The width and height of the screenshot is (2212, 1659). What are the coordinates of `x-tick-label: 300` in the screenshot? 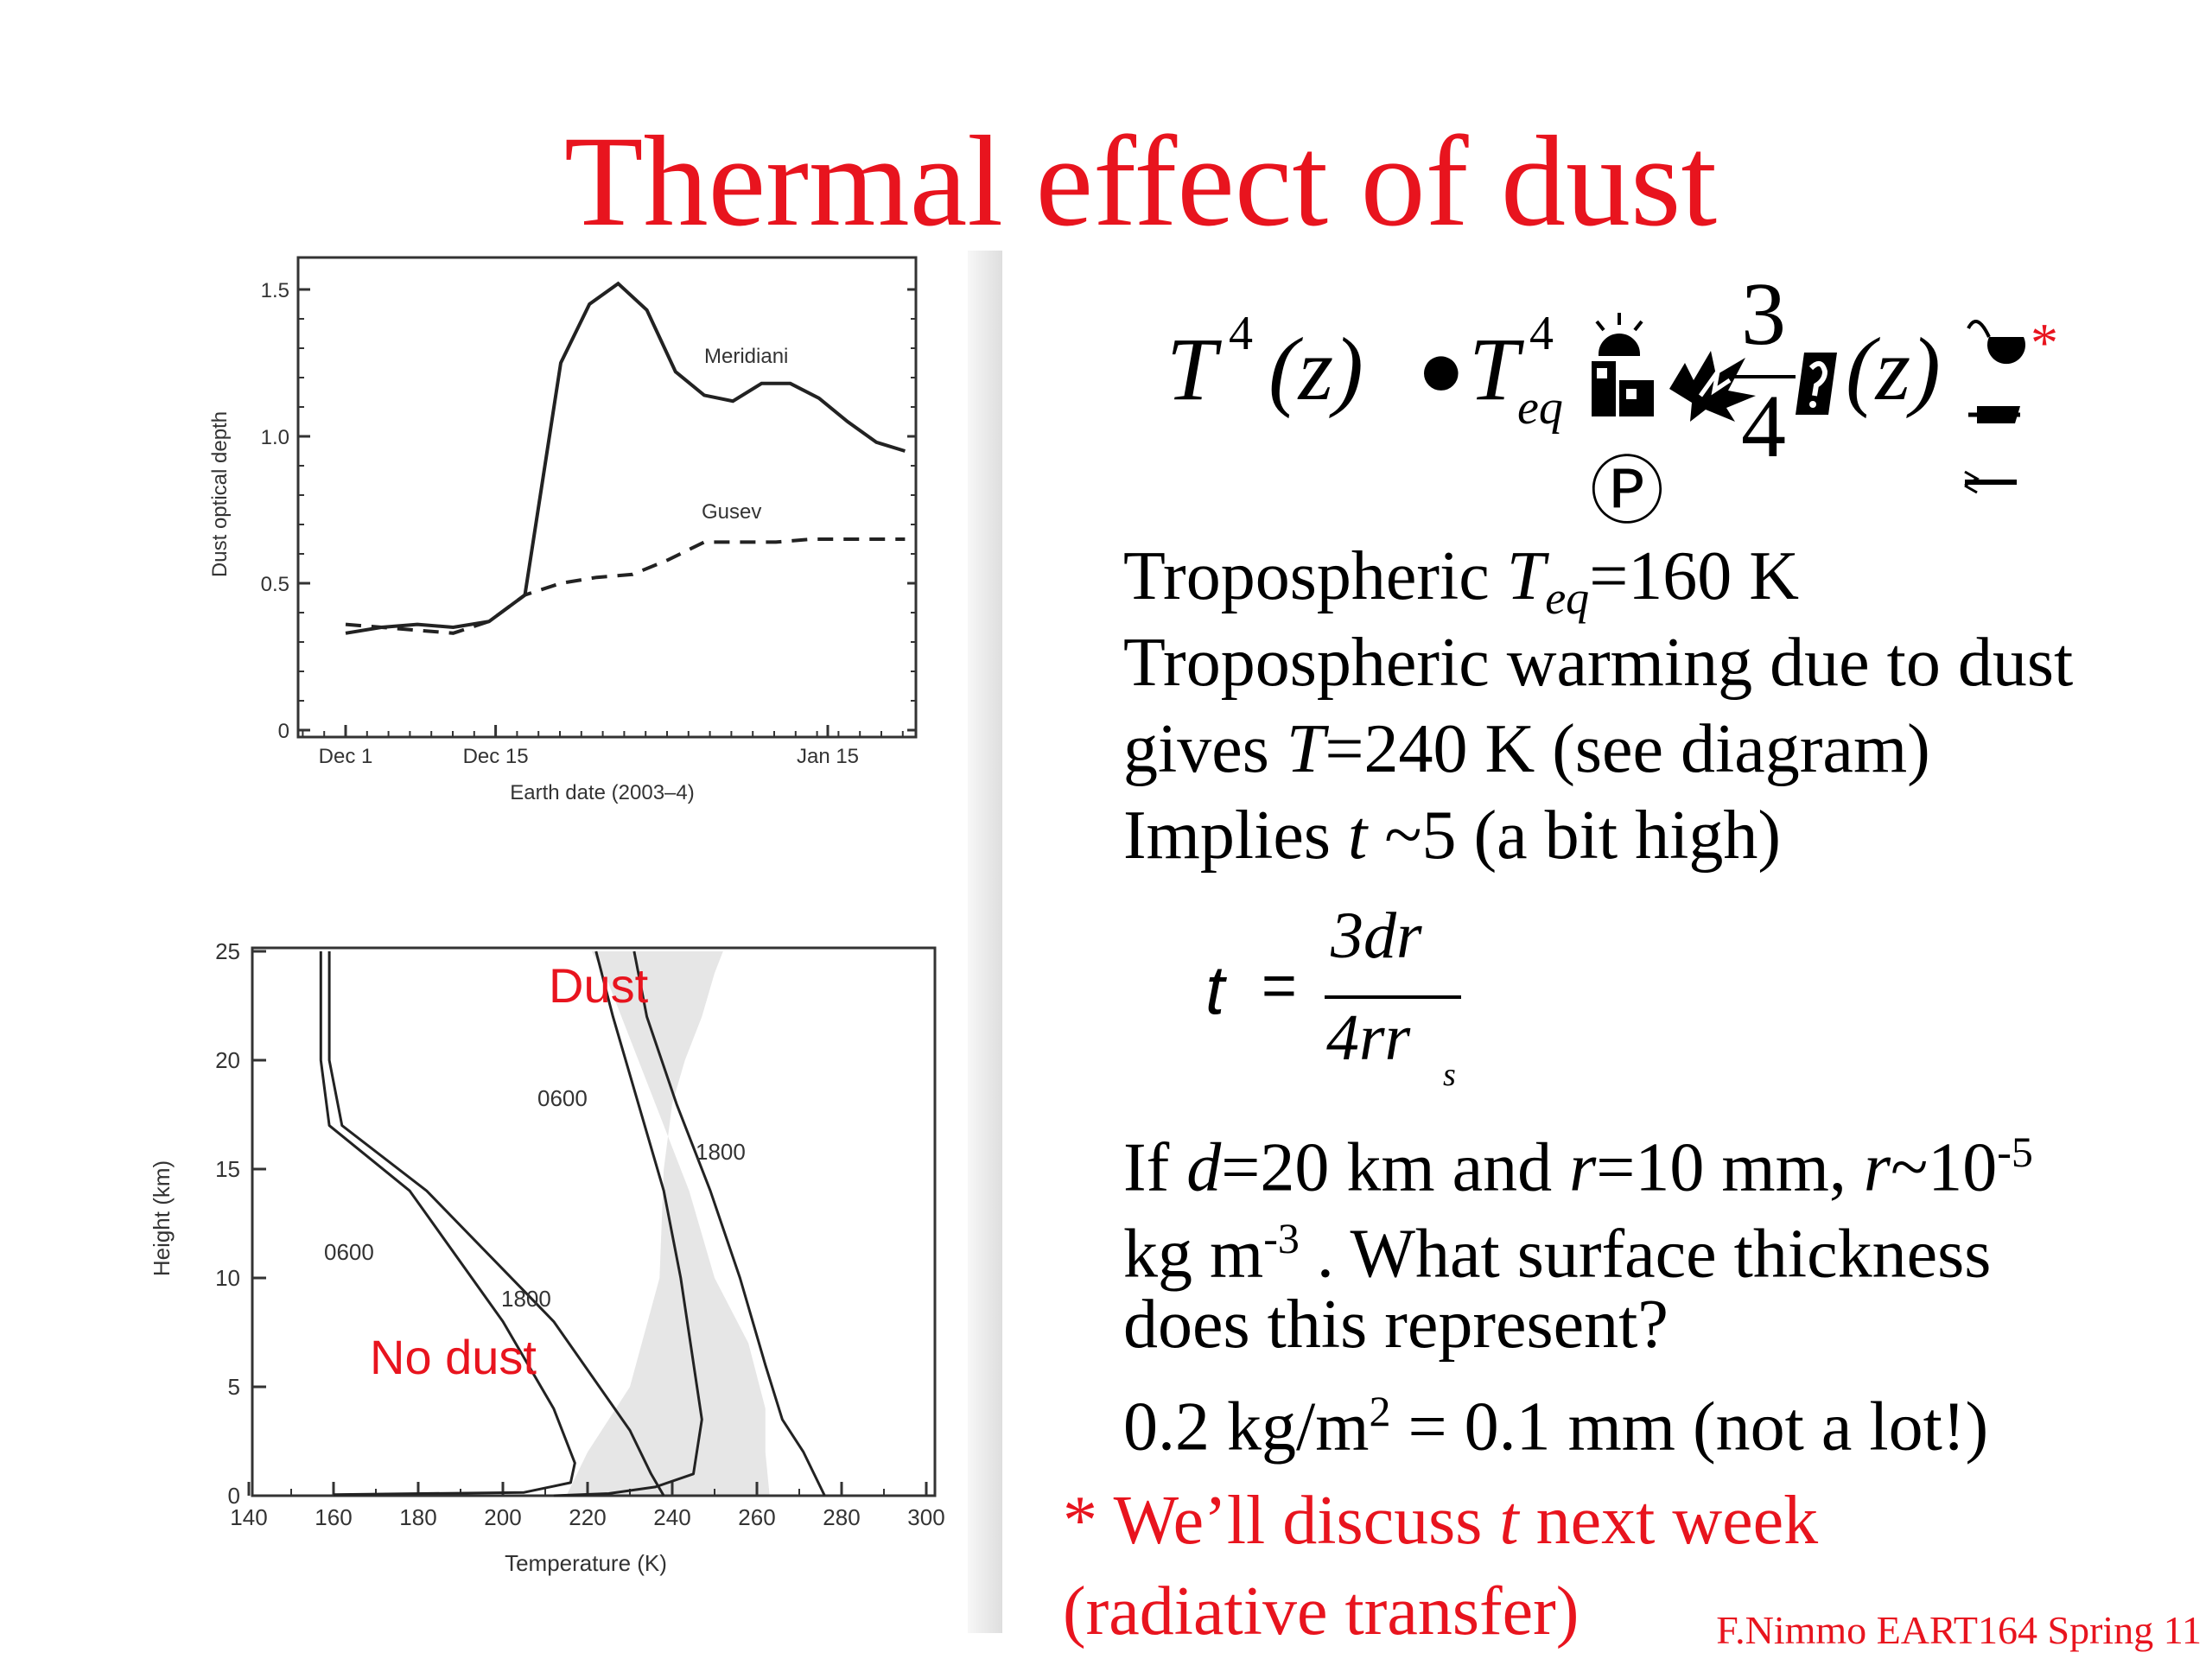 It's located at (925, 1517).